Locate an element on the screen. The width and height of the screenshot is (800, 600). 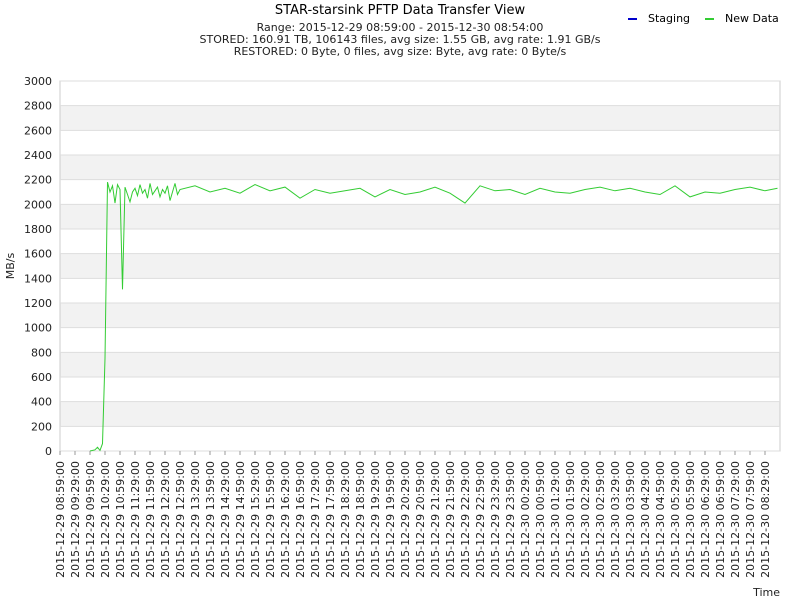
legend-item-staging: Staging is located at coordinates (659, 18).